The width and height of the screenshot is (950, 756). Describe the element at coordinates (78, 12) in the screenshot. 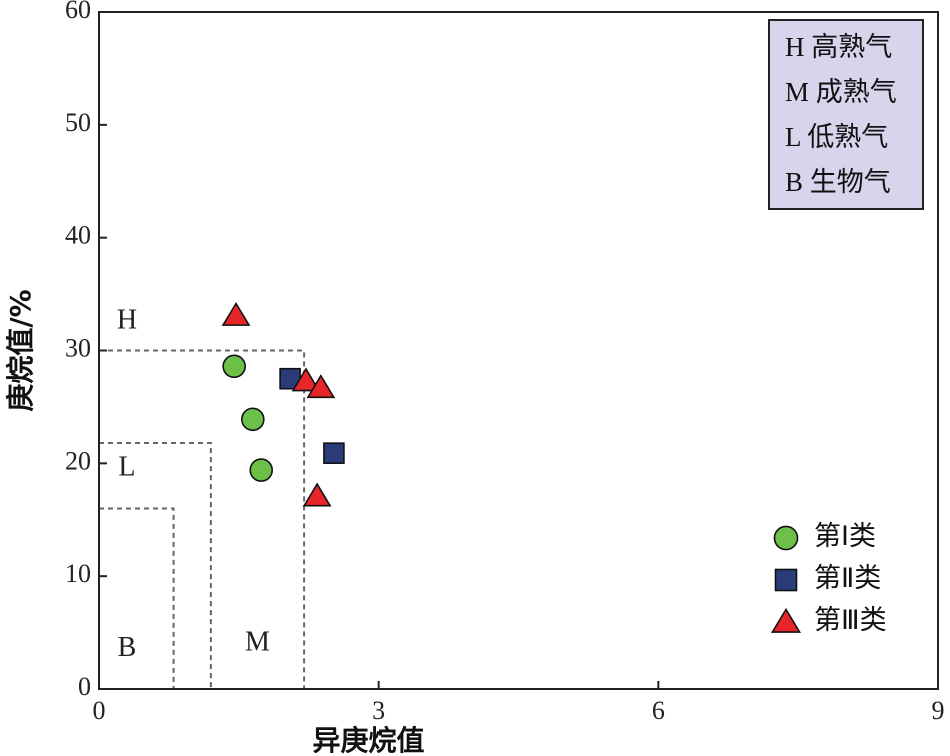

I see `y-tick-label: 60` at that location.